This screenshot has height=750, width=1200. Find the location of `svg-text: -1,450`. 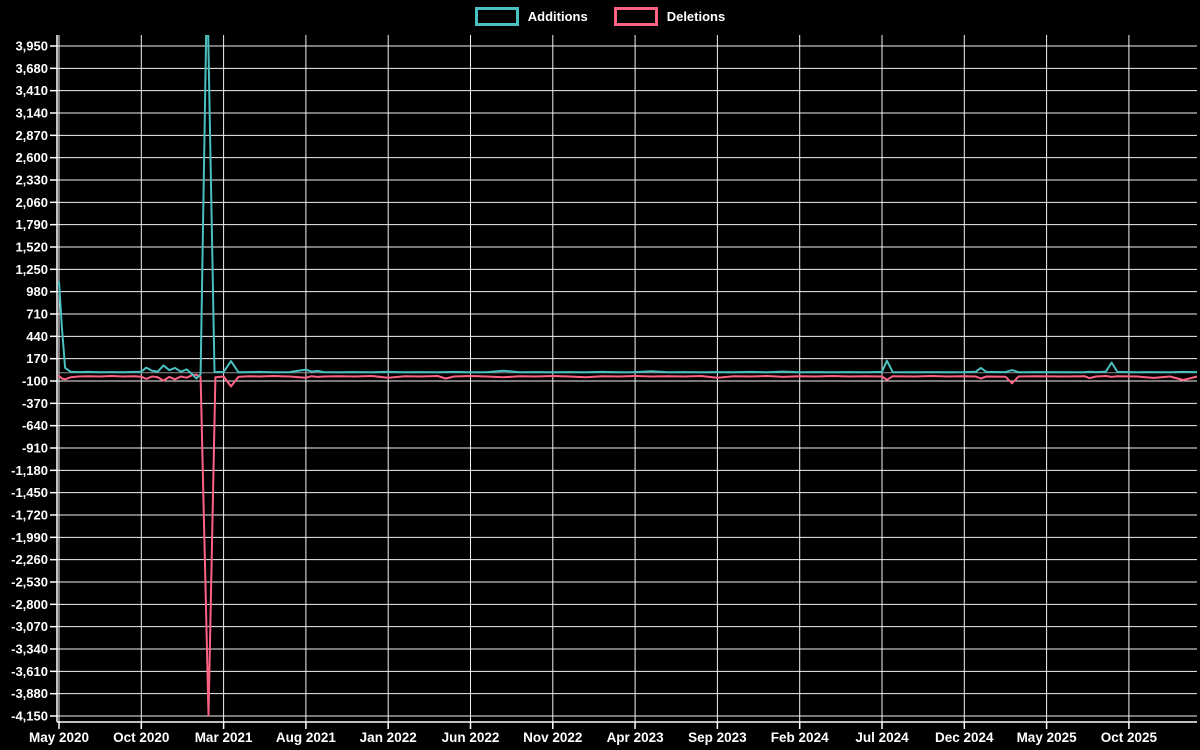

svg-text: -1,450 is located at coordinates (29, 492).